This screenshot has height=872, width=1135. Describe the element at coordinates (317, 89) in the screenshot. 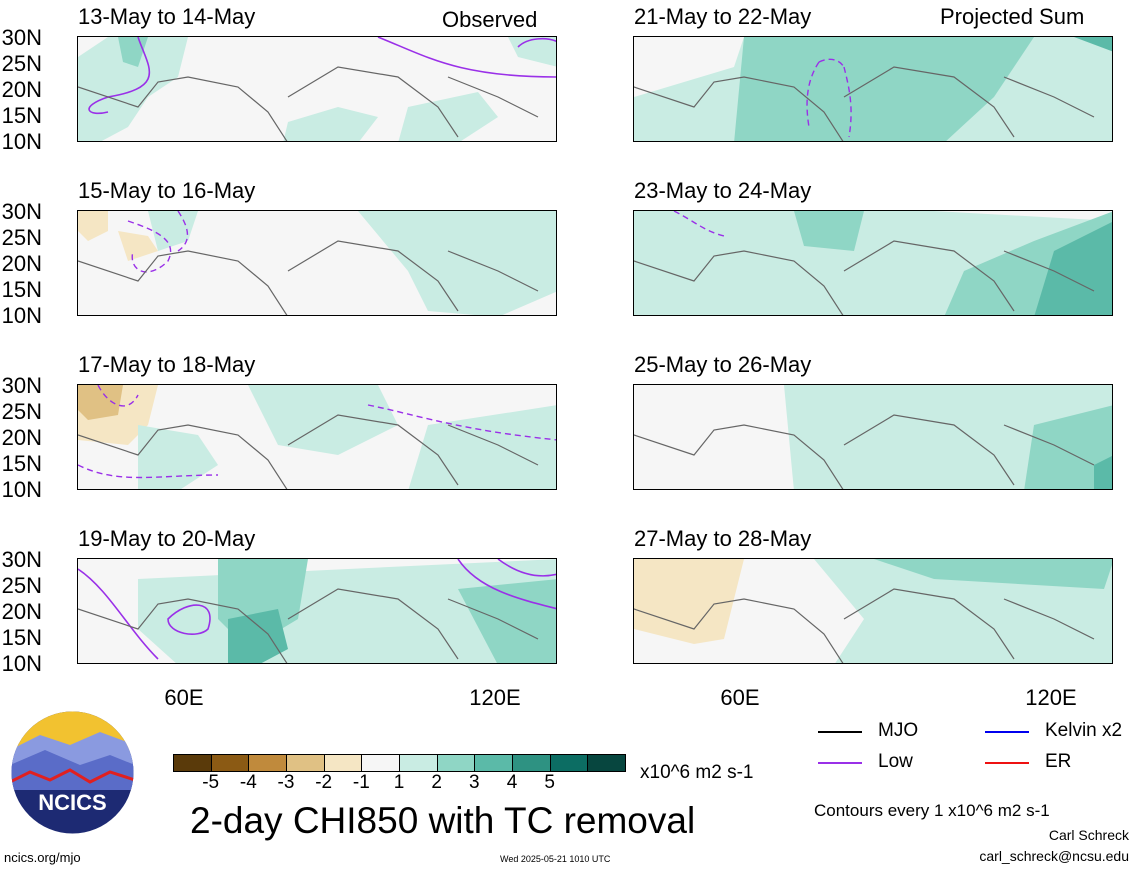

I see `map-panel-p1` at that location.